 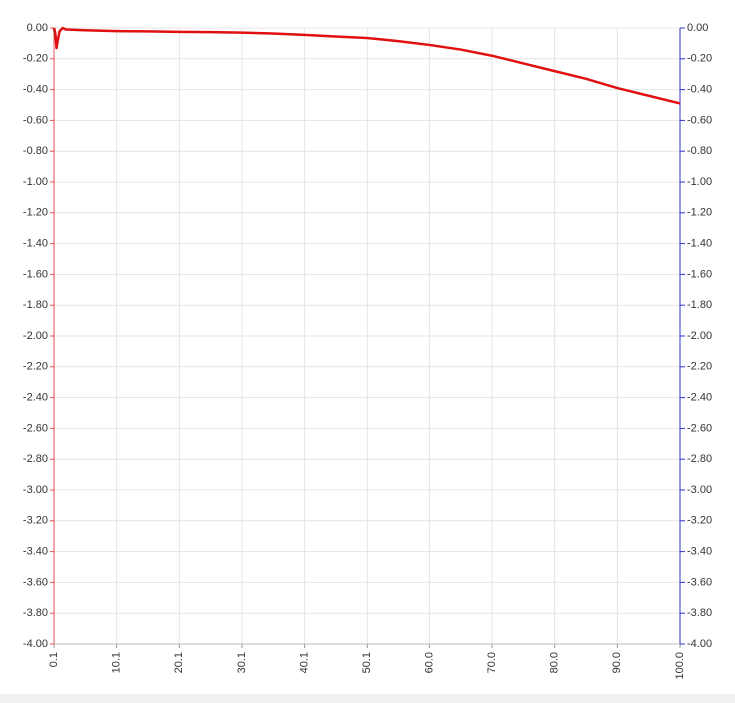 What do you see at coordinates (179, 662) in the screenshot?
I see `x-tick-label: 20.1` at bounding box center [179, 662].